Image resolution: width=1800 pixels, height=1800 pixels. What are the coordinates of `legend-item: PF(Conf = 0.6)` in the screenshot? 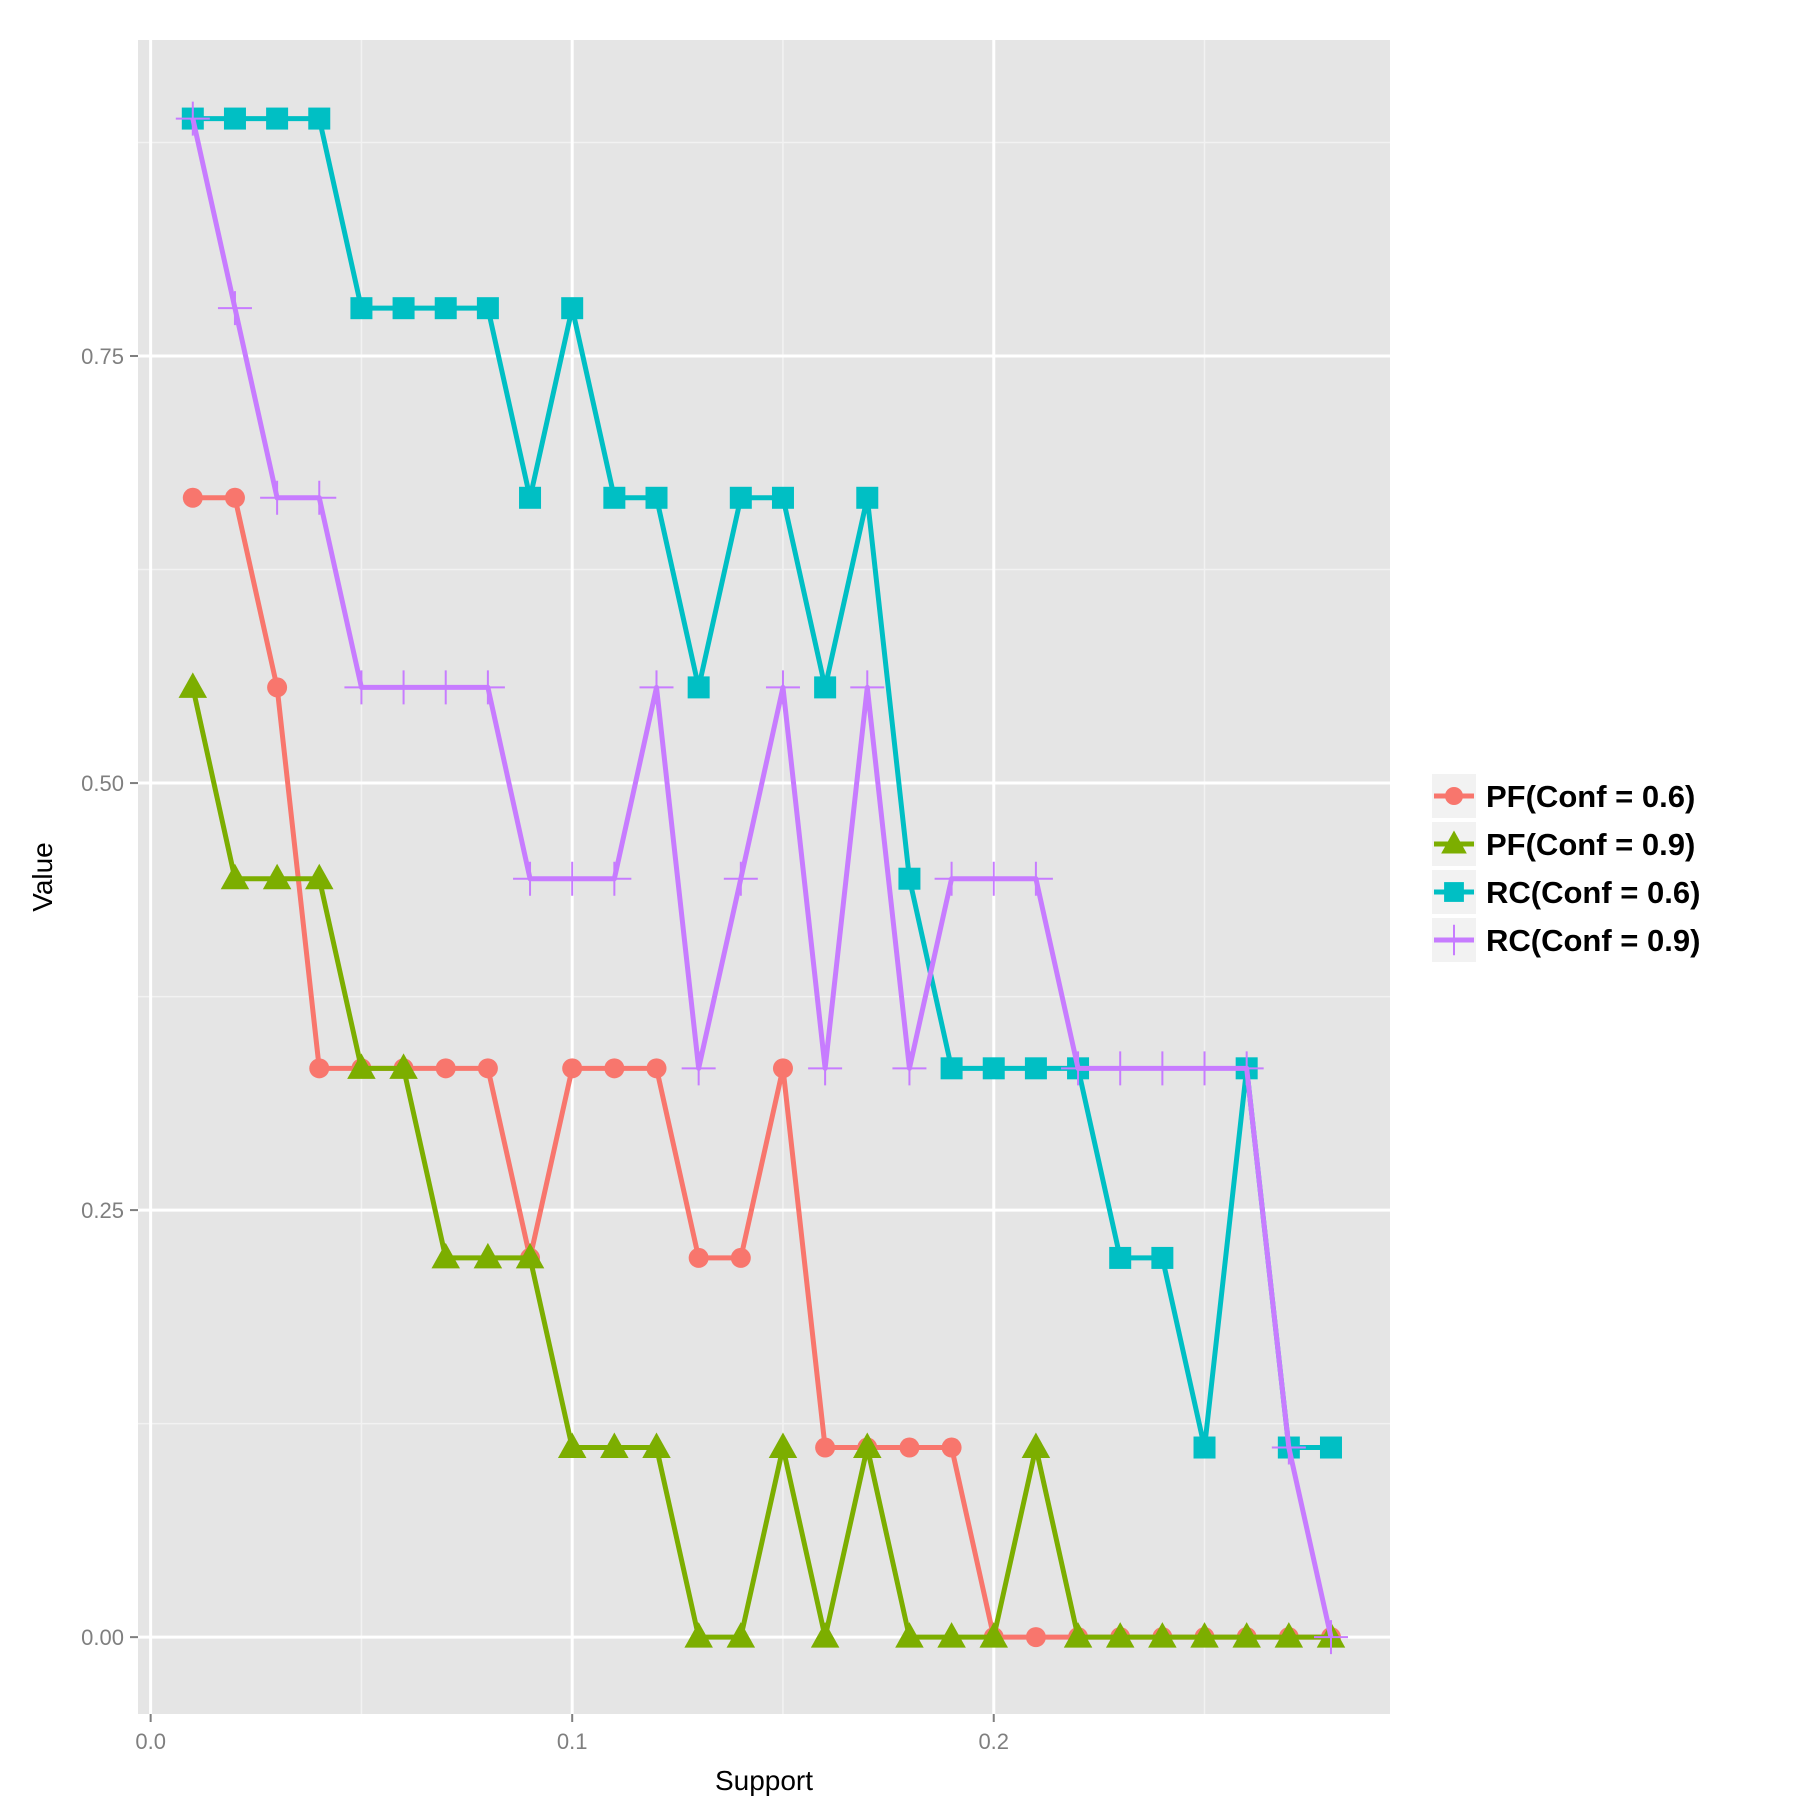 It's located at (1563, 796).